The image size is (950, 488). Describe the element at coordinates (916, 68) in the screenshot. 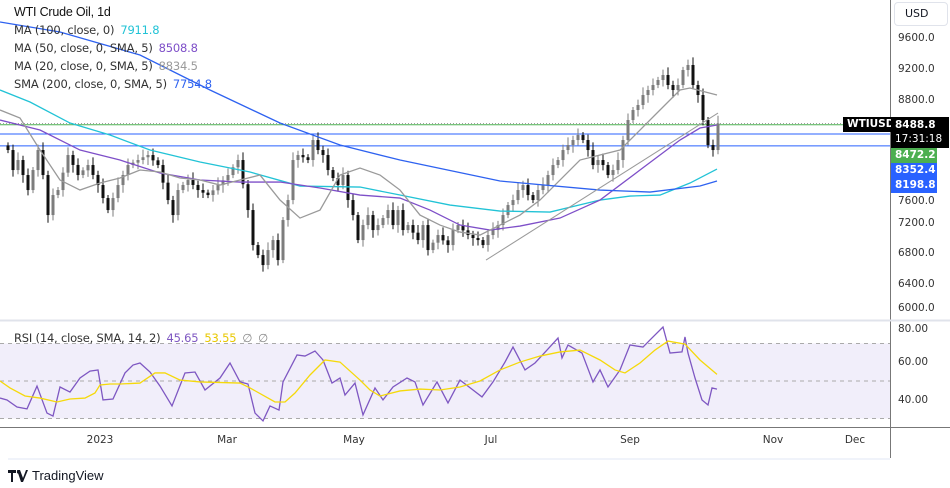

I see `price-tick: 9200.0` at that location.